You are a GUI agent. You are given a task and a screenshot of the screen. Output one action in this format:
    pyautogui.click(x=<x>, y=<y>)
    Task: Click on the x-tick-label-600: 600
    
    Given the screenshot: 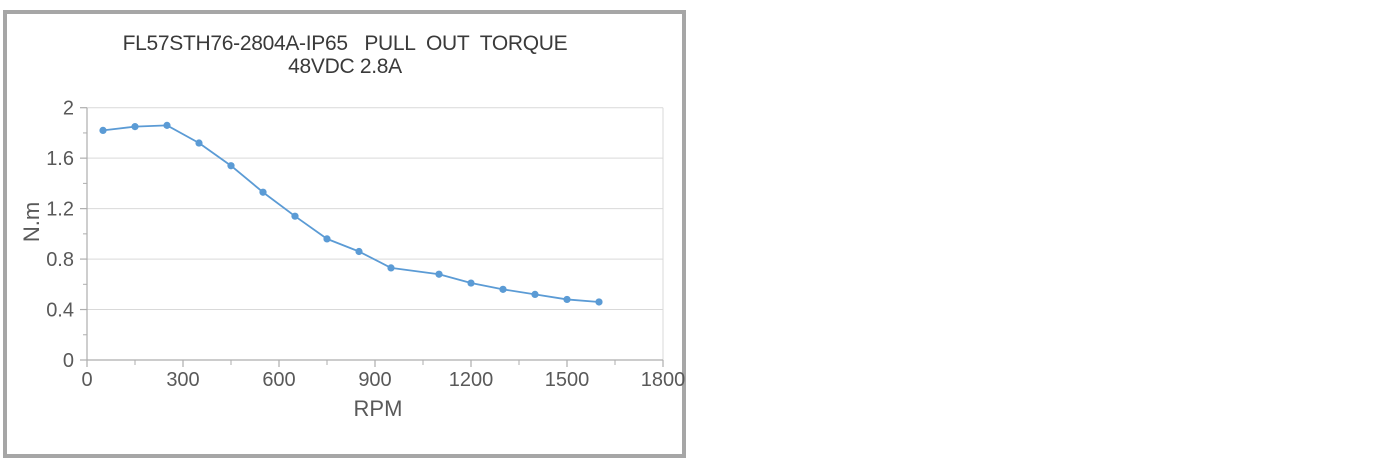 What is the action you would take?
    pyautogui.click(x=278, y=380)
    